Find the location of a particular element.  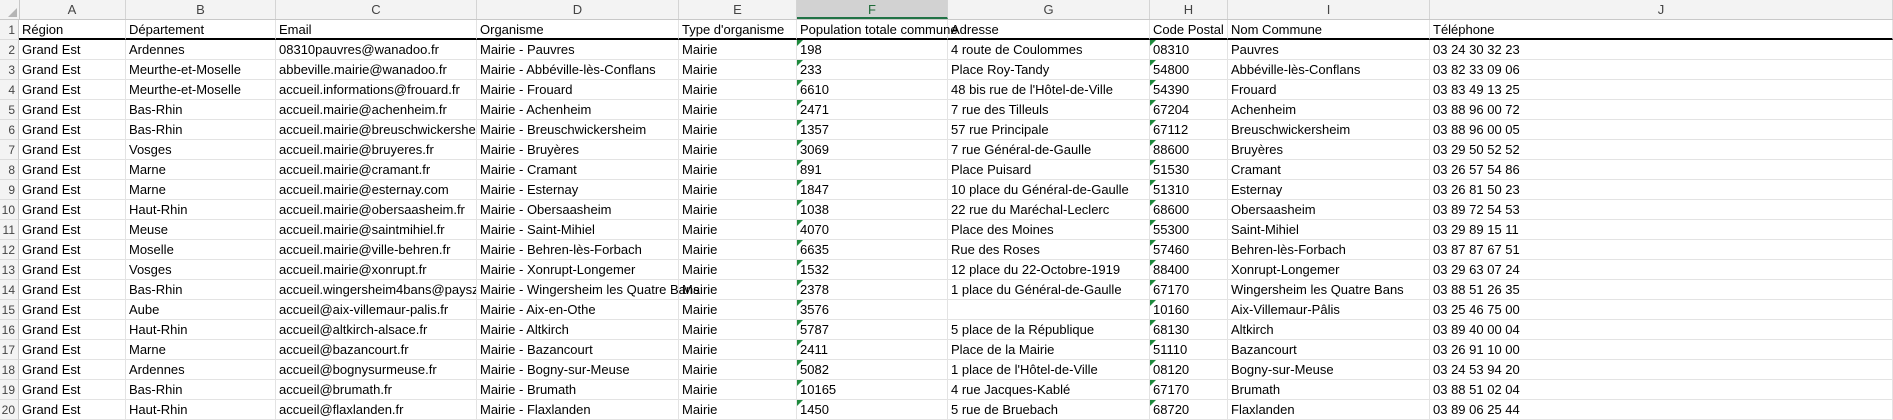

table-cell: Altkirch is located at coordinates (1329, 330).